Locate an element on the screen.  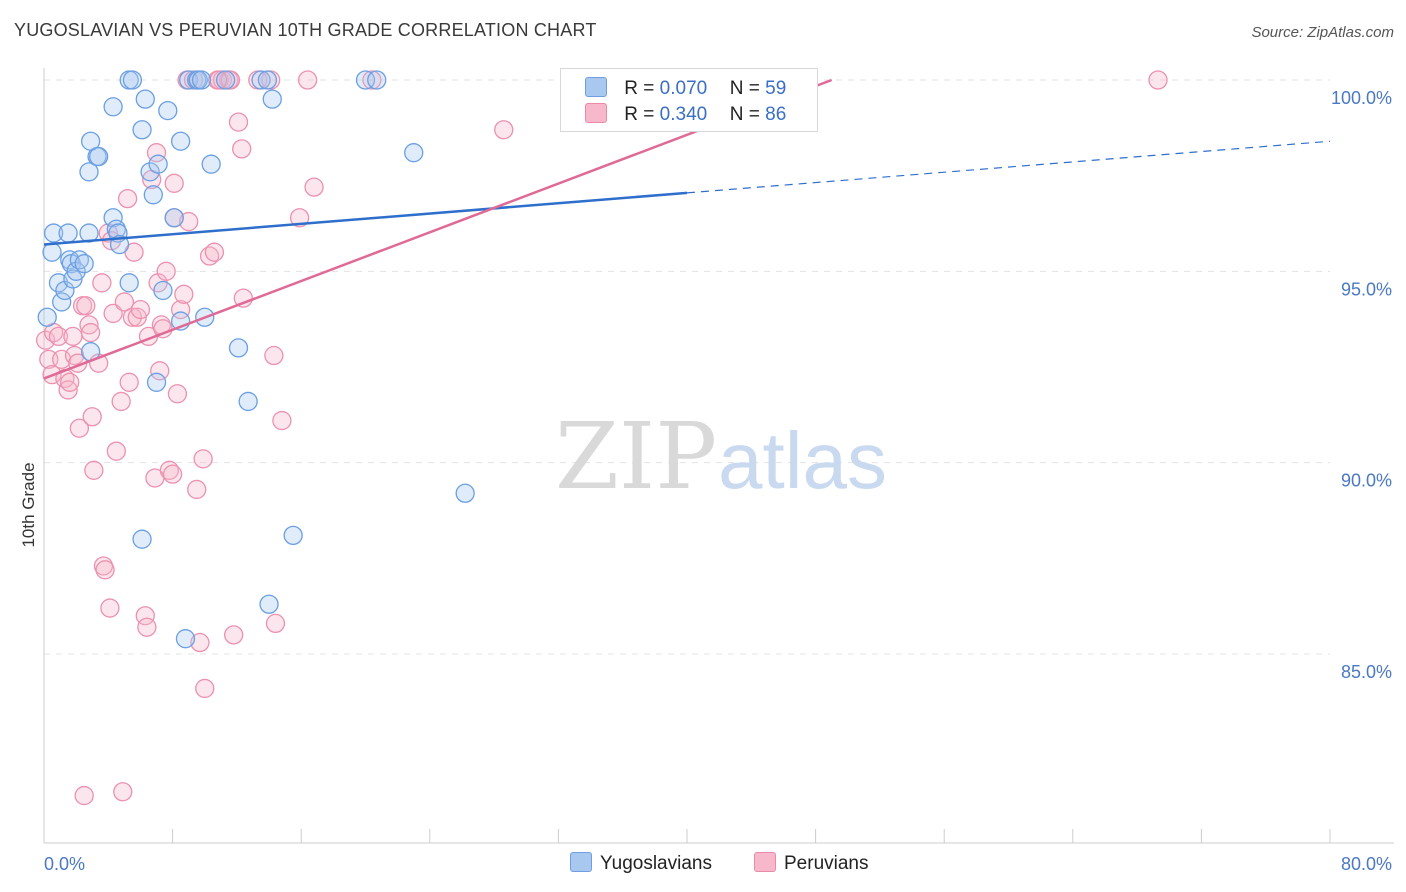
legend-row-peruvians: R = 0.340 N = 86 is located at coordinates (685, 115).